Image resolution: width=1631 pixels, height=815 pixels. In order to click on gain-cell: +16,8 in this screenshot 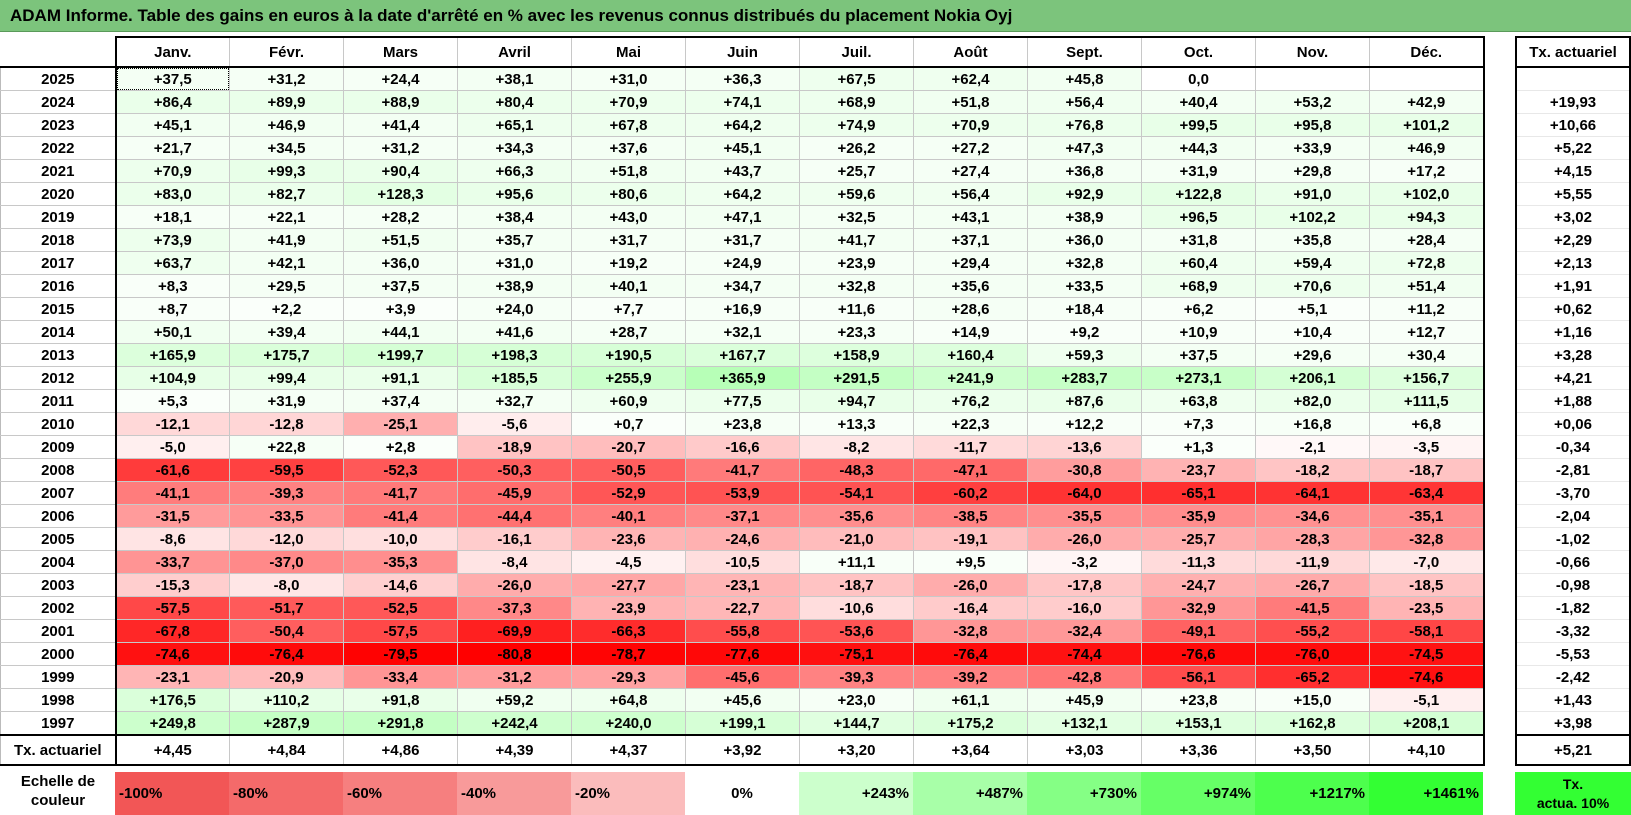, I will do `click(1312, 424)`.